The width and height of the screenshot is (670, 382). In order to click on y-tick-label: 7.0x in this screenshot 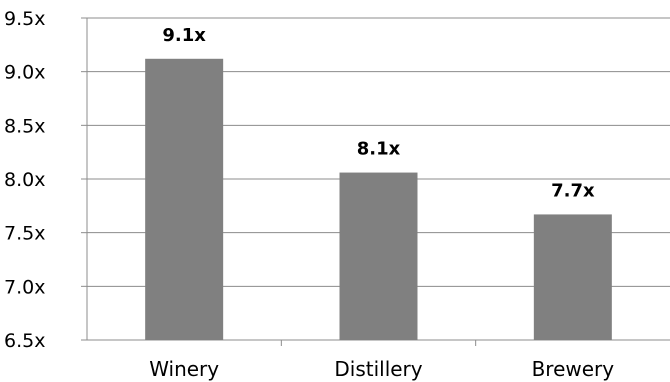, I will do `click(24, 287)`.